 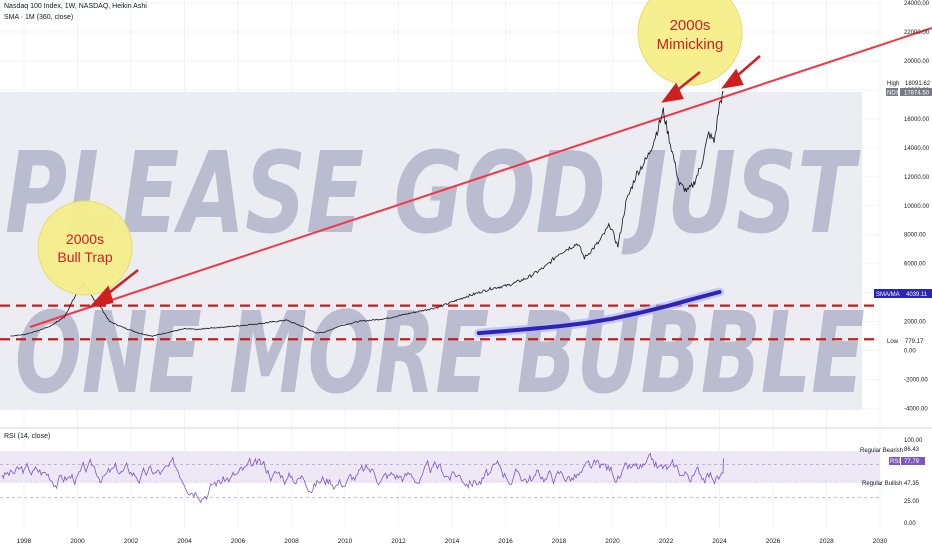 I want to click on bubble-bull-trap-line-2: Bull Trap, so click(x=84, y=257).